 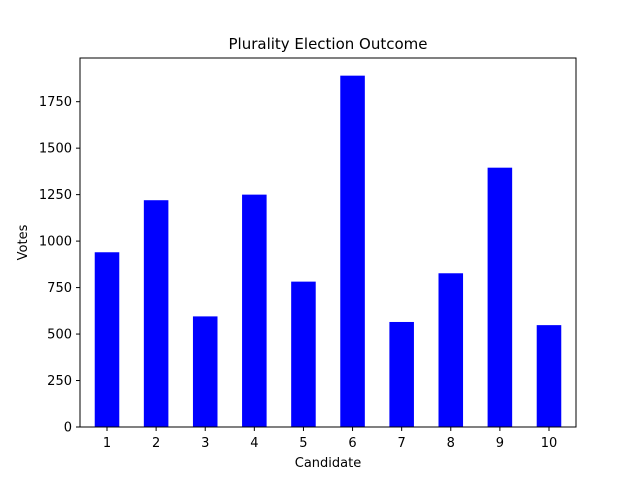 What do you see at coordinates (107, 443) in the screenshot?
I see `x-tick-label: 1` at bounding box center [107, 443].